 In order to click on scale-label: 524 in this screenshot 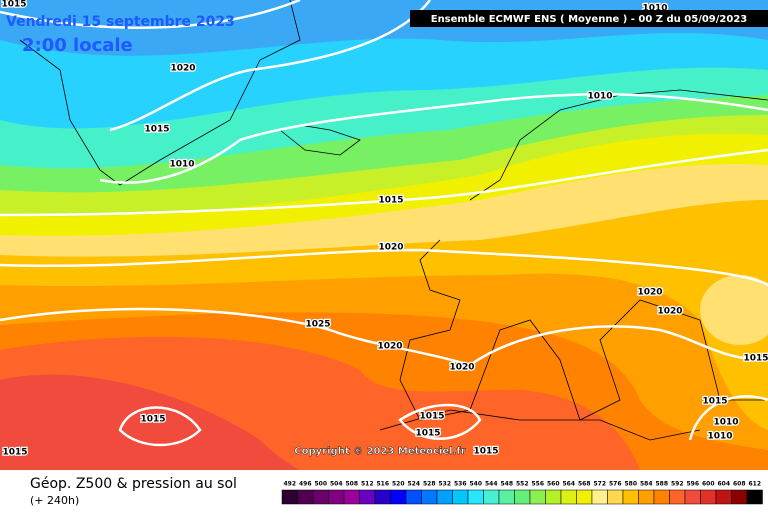, I will do `click(413, 484)`.